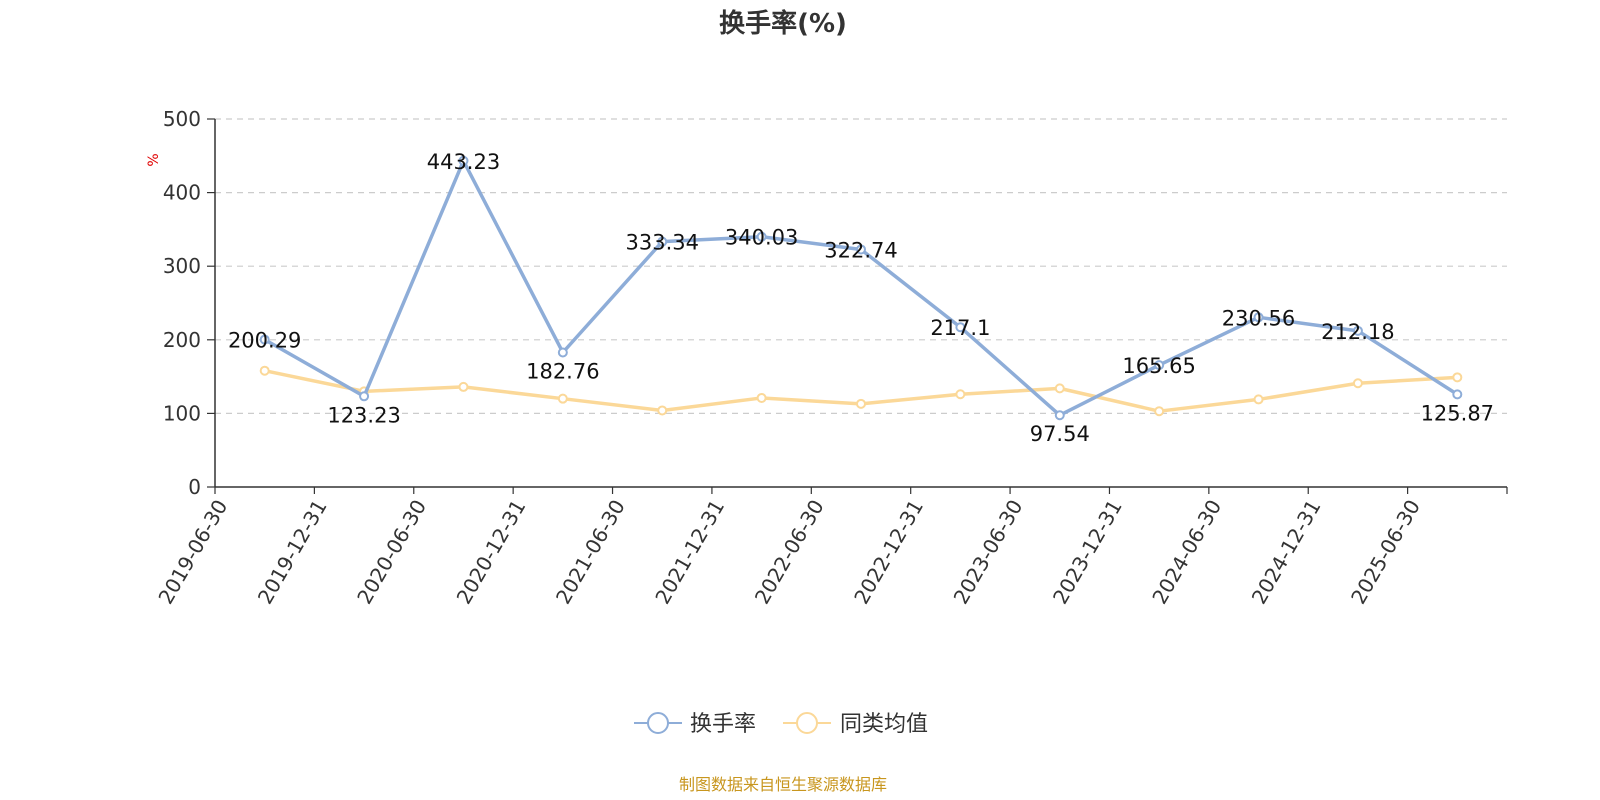 The height and width of the screenshot is (800, 1600). I want to click on x-tick-label: 2019-12-31, so click(292, 552).